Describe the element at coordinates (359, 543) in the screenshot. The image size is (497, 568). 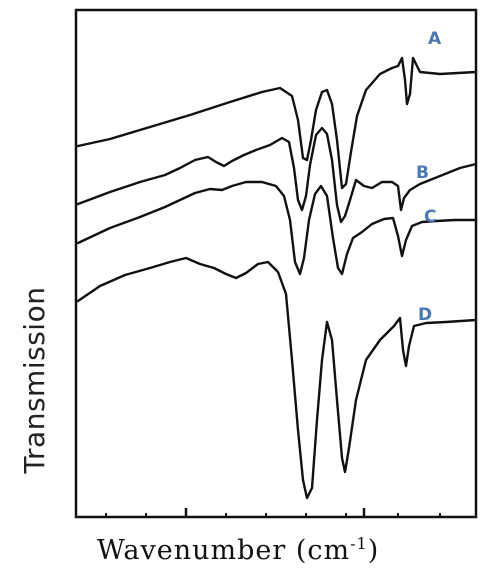
I see `x-axis-label-superscript: -1` at that location.